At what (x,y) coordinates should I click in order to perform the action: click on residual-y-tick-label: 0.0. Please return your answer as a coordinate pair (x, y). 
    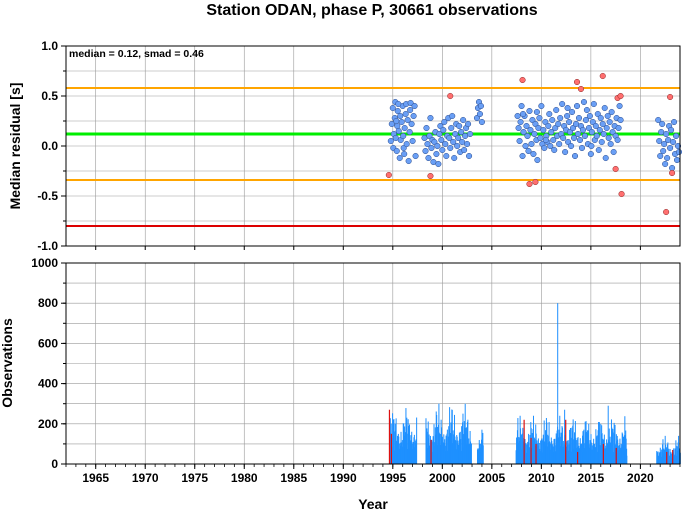
    Looking at the image, I should click on (49, 146).